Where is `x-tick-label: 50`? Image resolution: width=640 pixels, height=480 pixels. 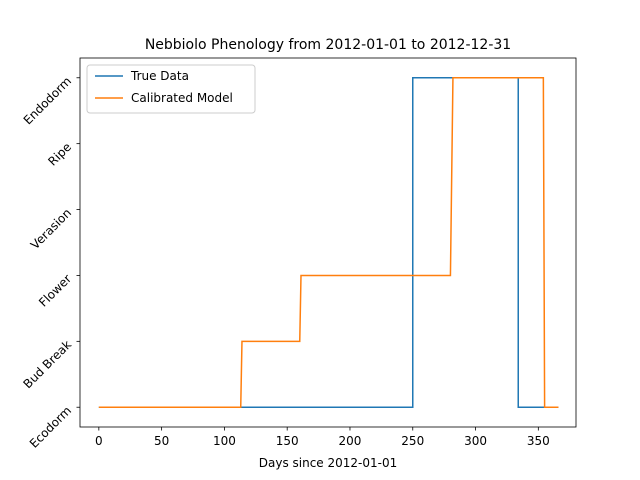 x-tick-label: 50 is located at coordinates (161, 441).